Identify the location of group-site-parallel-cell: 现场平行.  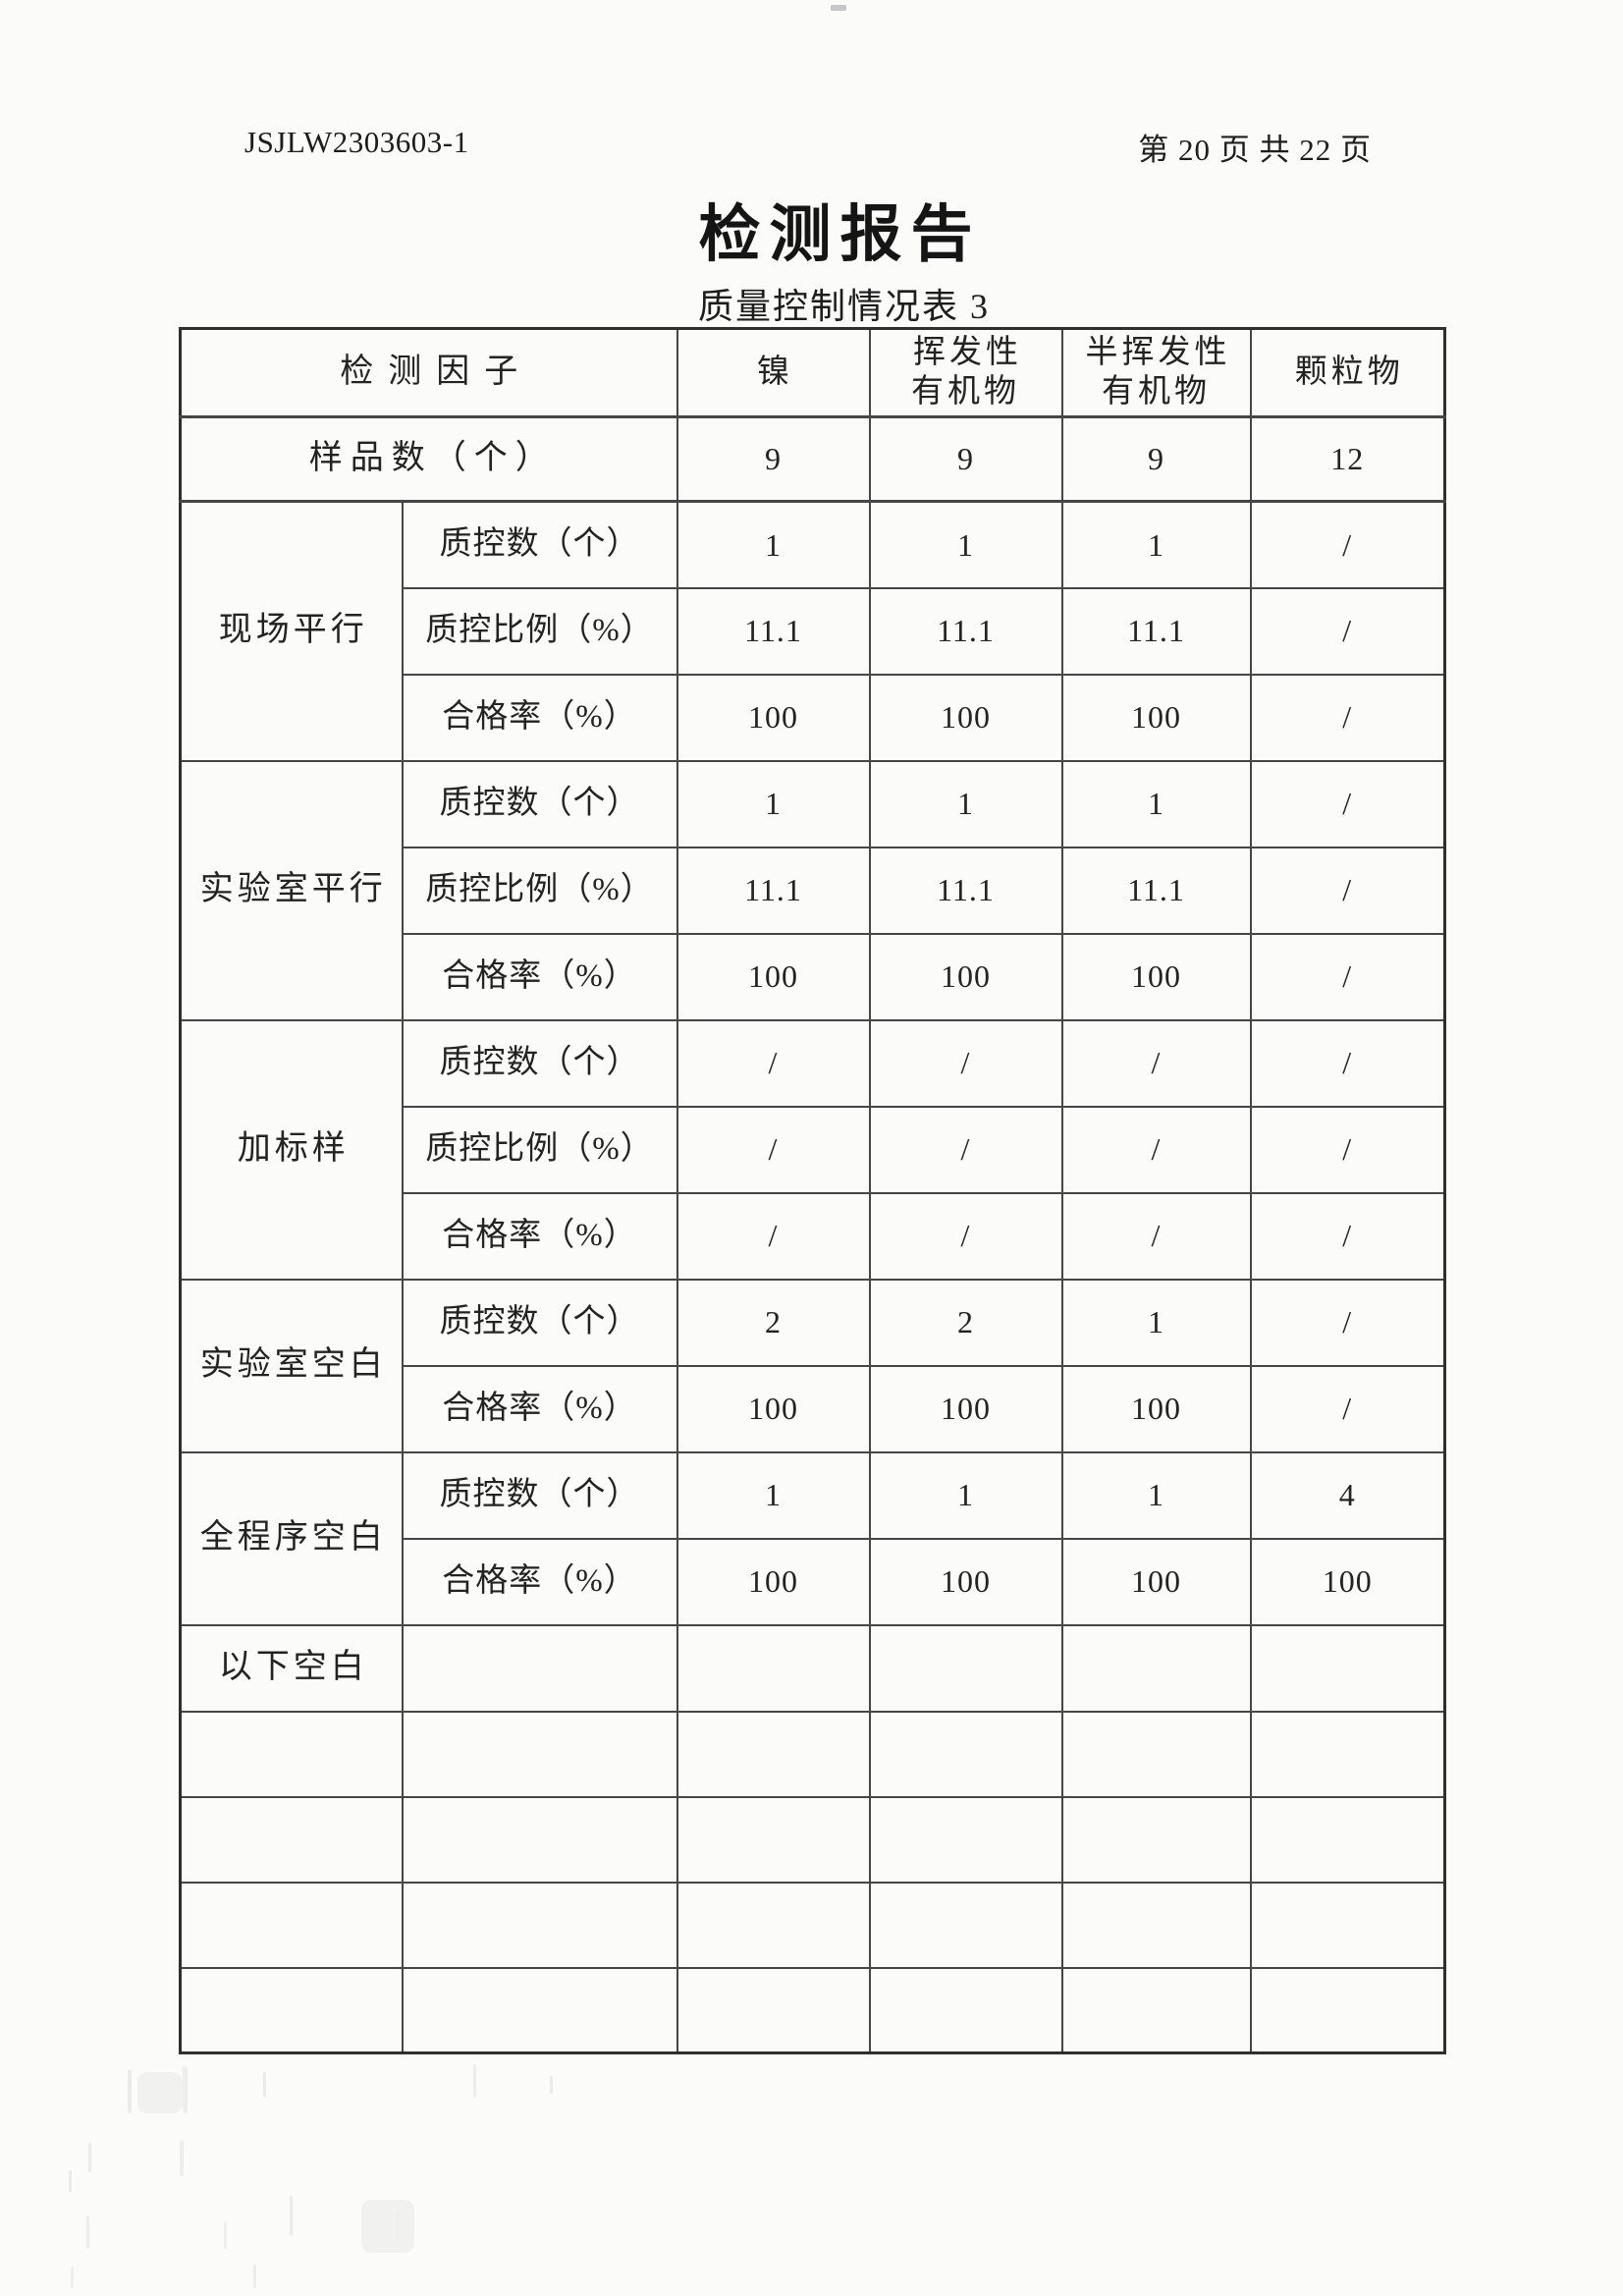
(291, 631).